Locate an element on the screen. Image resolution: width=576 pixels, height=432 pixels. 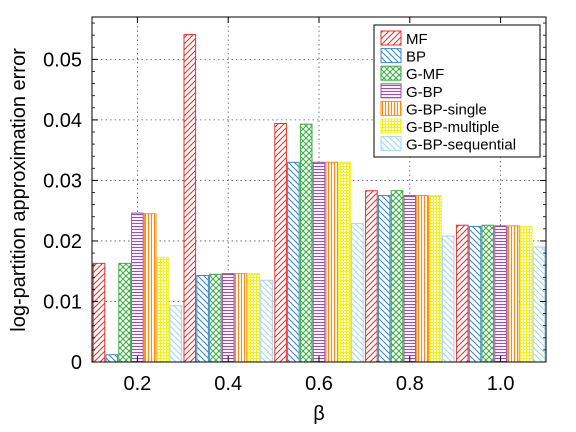
x-tick-label: 0.8 is located at coordinates (410, 384).